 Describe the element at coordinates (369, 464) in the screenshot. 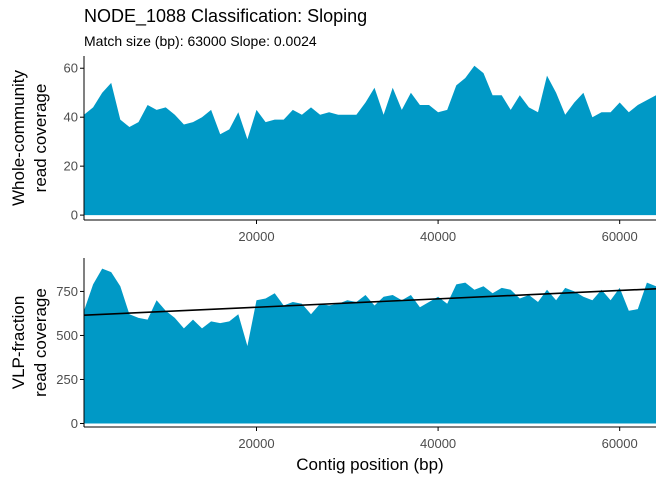

I see `x-axis-title: Contig position (bp)` at that location.